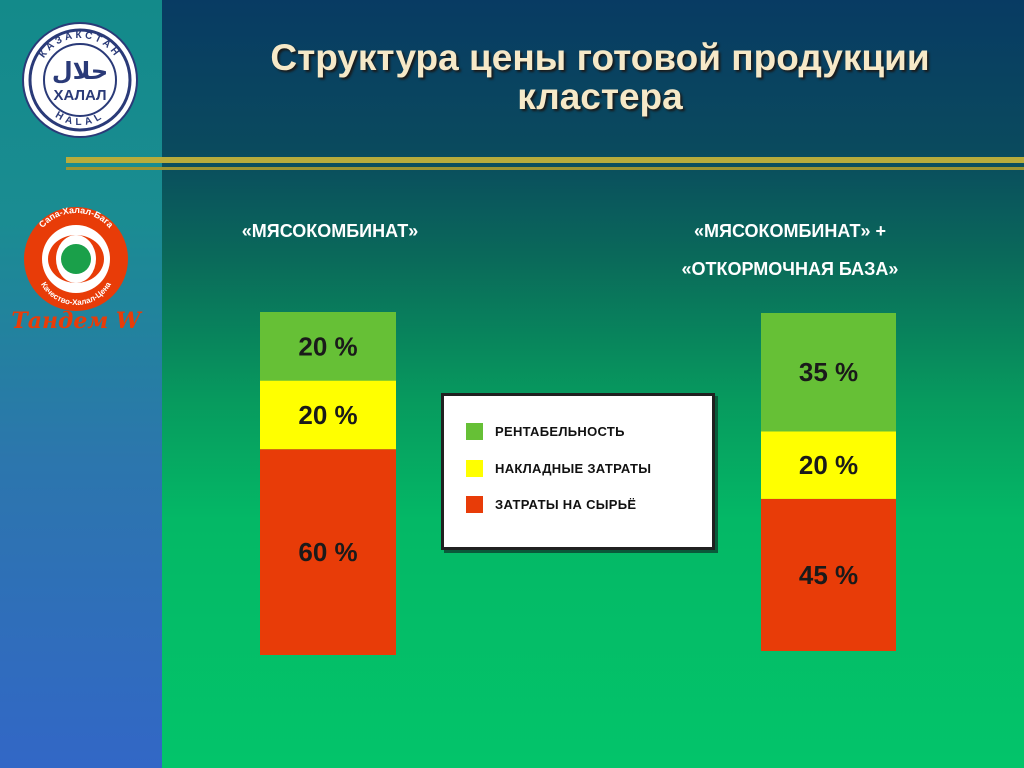 The height and width of the screenshot is (768, 1024). What do you see at coordinates (600, 96) in the screenshot?
I see `page-title-line2: кластера` at bounding box center [600, 96].